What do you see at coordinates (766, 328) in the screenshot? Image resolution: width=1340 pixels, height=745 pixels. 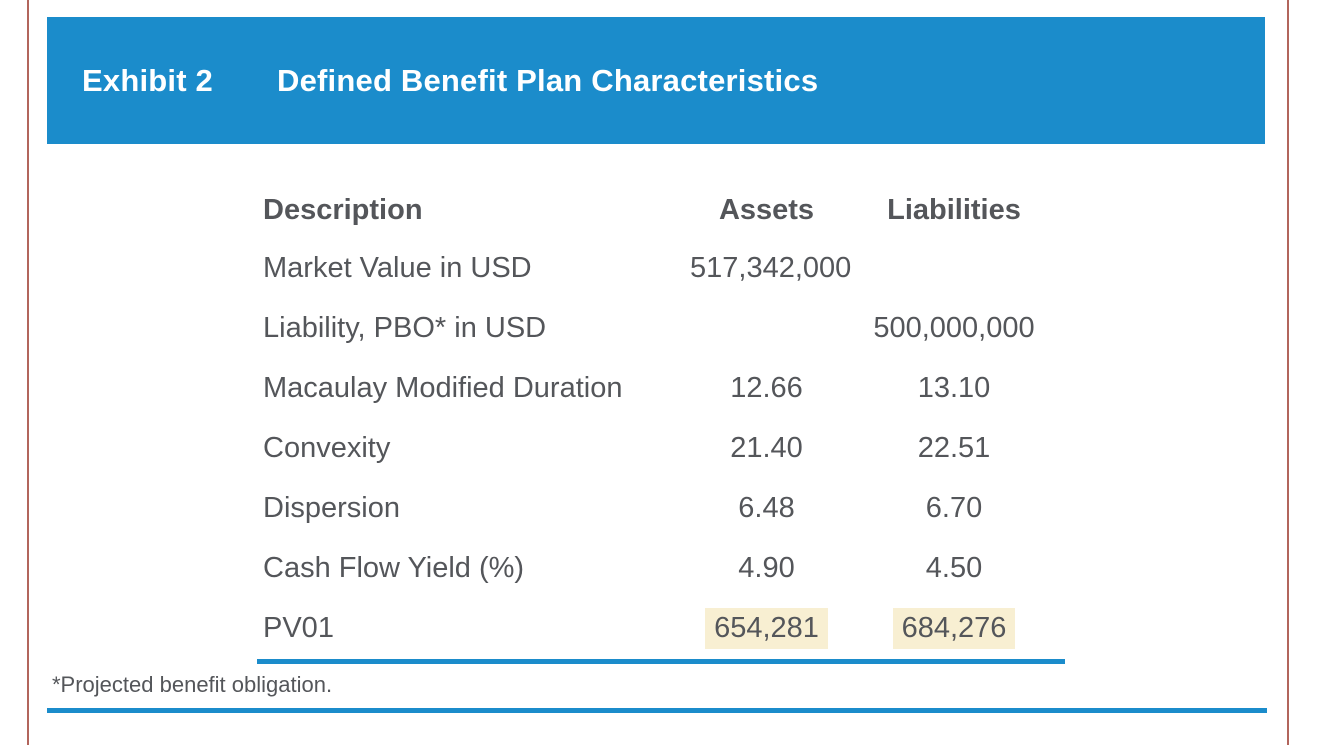 I see `assets-cell` at bounding box center [766, 328].